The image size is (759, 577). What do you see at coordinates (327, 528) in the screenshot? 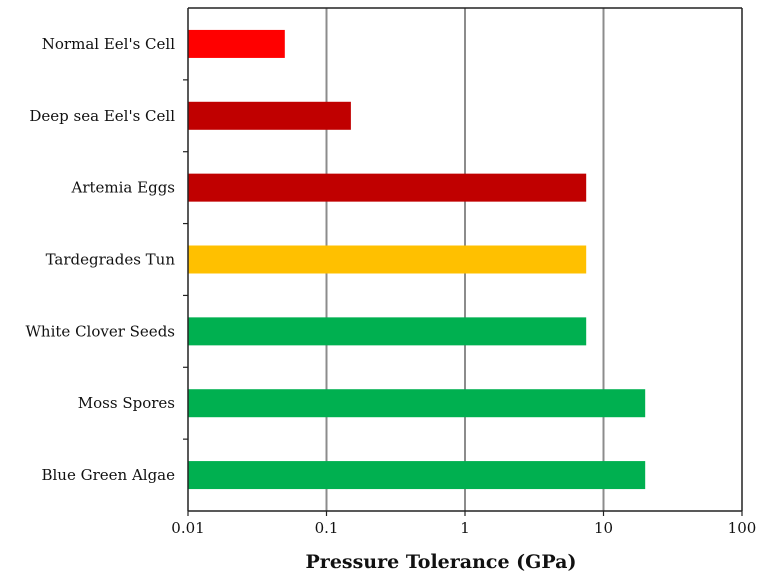
I see `x-tick-label: 0.1` at bounding box center [327, 528].